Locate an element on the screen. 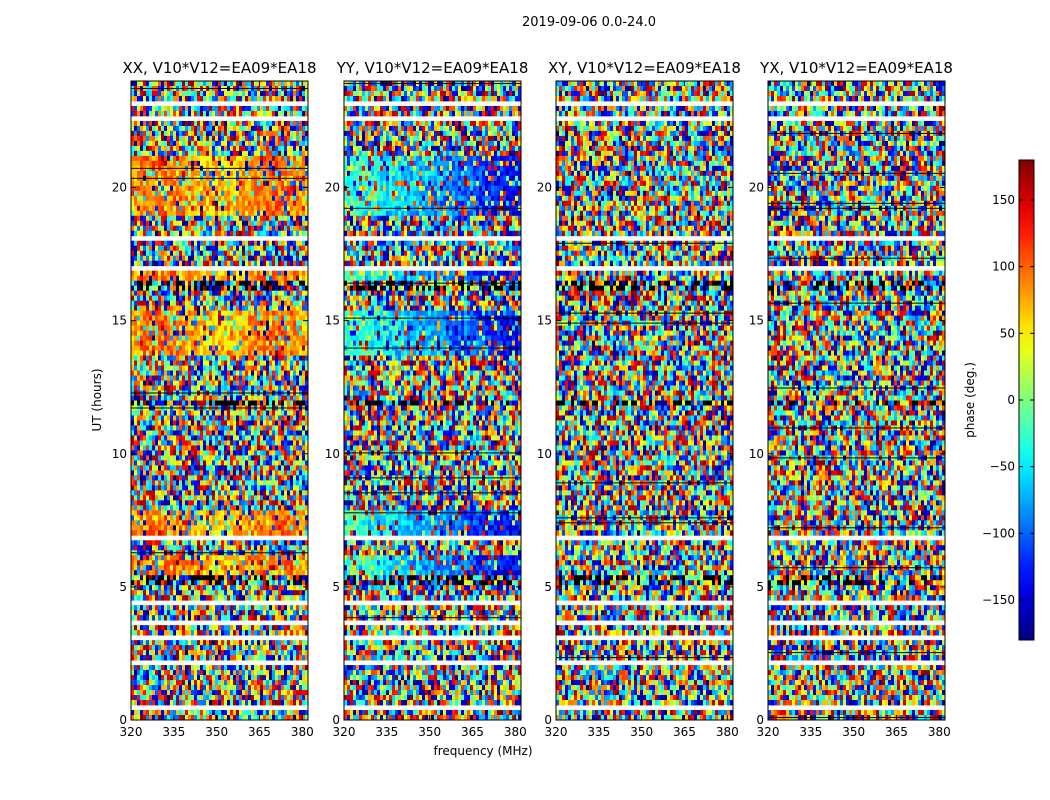 Image resolution: width=1050 pixels, height=800 pixels. panel-title: YX, V10*V12=EA09*EA18 is located at coordinates (856, 68).